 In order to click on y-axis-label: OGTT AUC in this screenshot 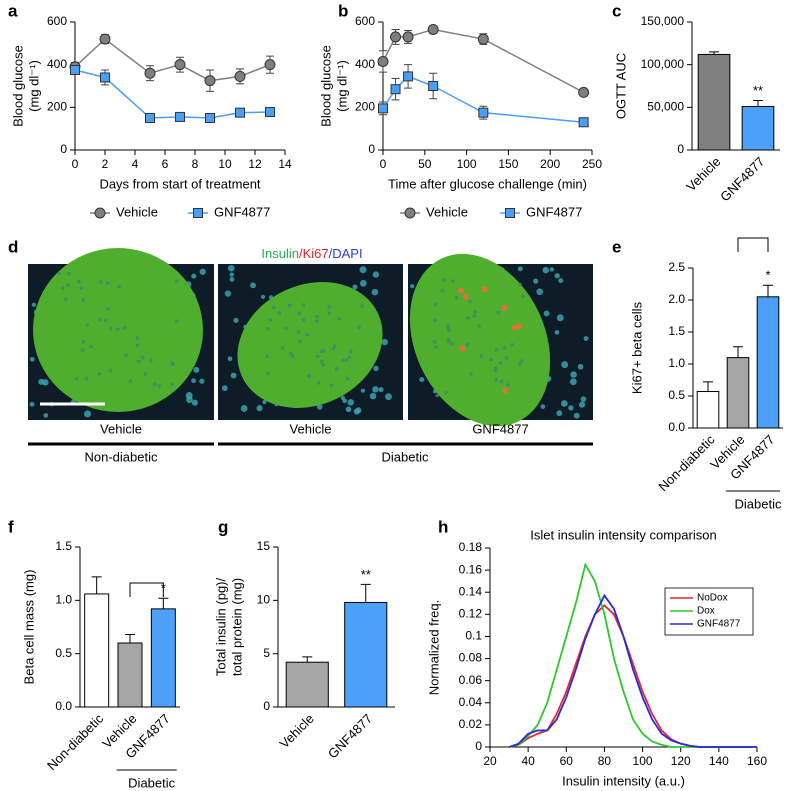, I will do `click(620, 86)`.